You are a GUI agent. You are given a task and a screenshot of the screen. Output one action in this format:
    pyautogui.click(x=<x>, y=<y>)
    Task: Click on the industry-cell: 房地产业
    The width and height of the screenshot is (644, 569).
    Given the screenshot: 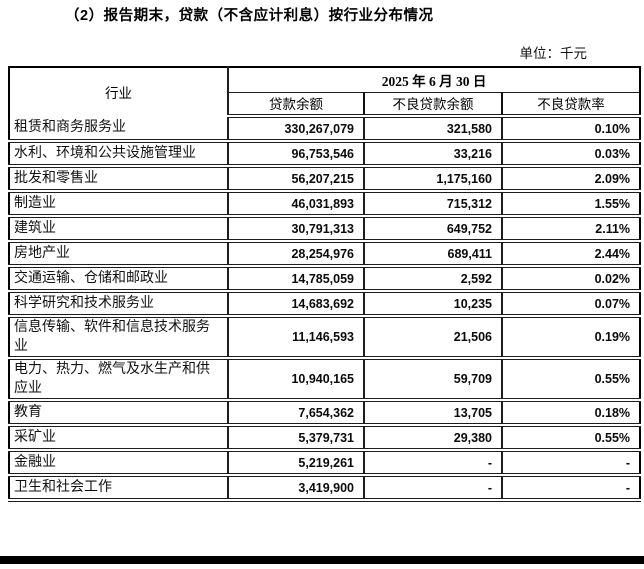 What is the action you would take?
    pyautogui.click(x=118, y=254)
    